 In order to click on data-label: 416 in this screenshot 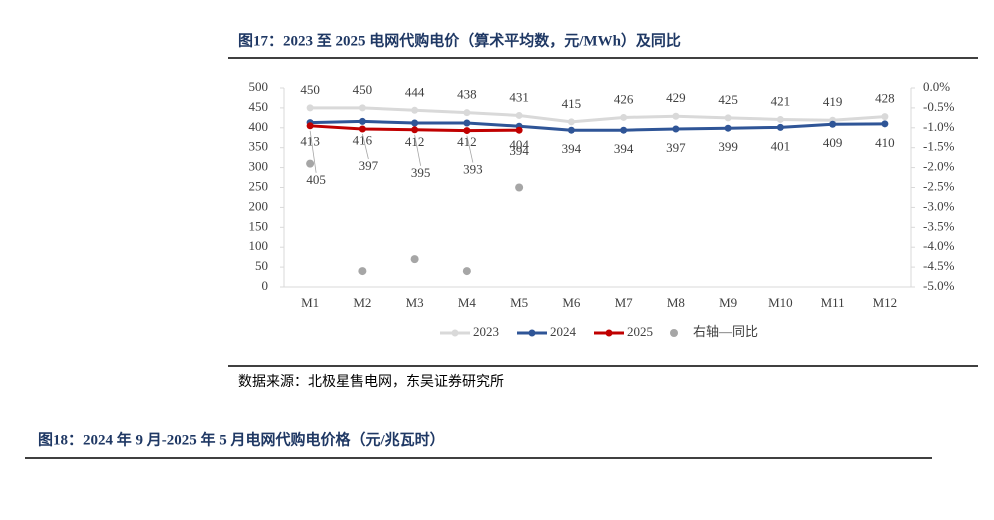, I will do `click(363, 139)`.